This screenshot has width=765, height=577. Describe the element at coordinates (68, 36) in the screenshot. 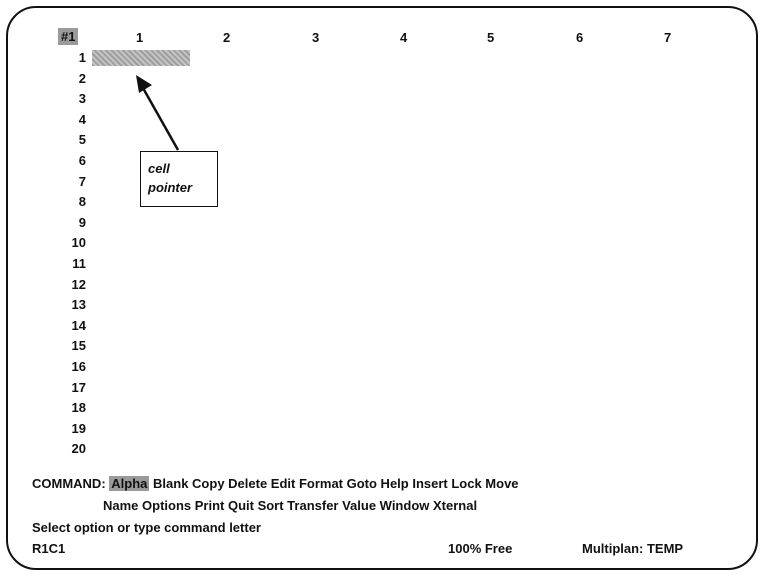

I see `window-number: #1` at that location.